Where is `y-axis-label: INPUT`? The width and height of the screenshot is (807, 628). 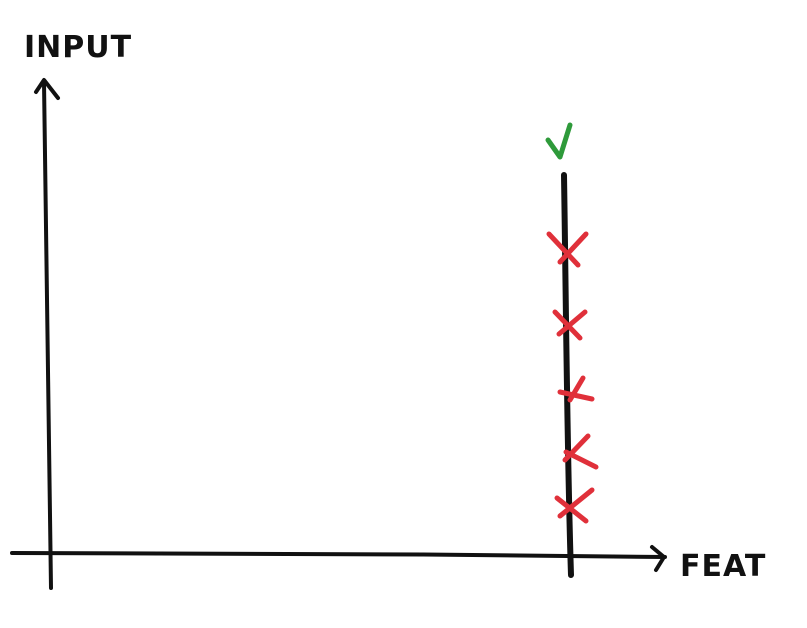 y-axis-label: INPUT is located at coordinates (78, 47).